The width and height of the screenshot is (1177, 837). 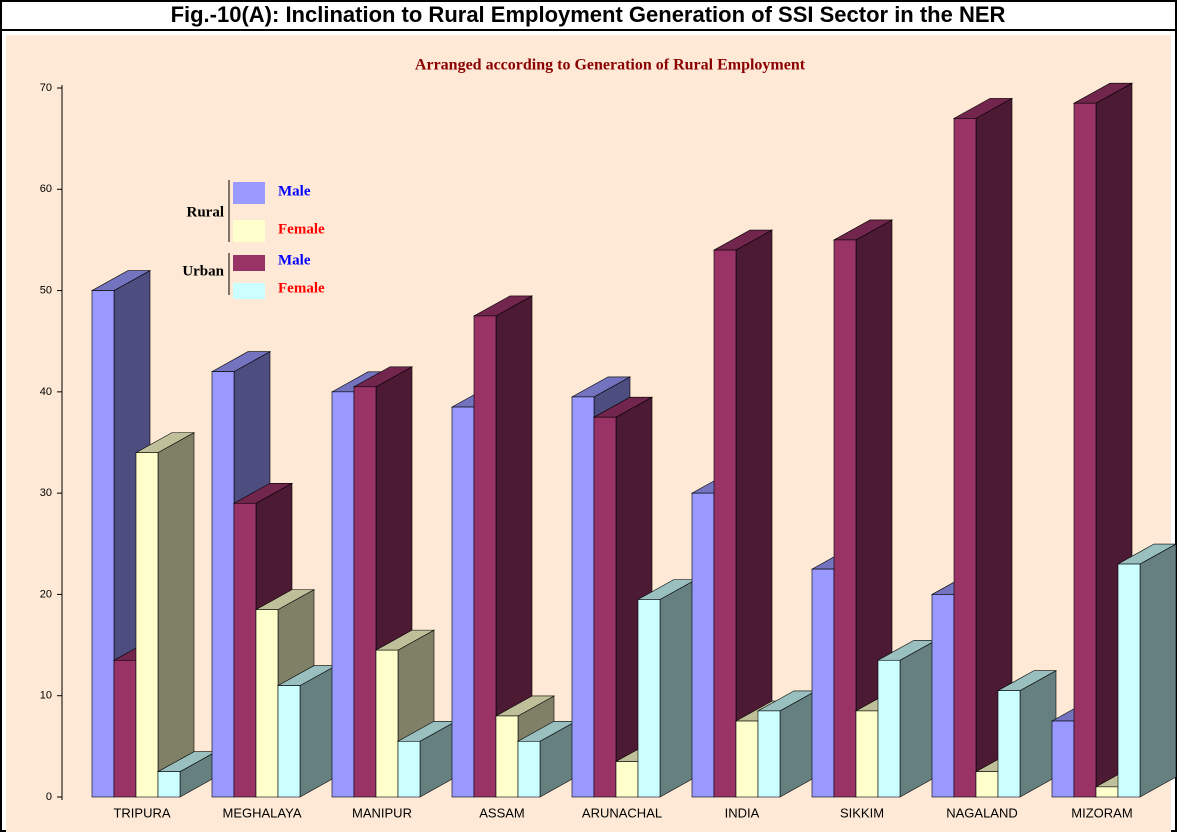 I want to click on legend-group: Rural, so click(x=206, y=212).